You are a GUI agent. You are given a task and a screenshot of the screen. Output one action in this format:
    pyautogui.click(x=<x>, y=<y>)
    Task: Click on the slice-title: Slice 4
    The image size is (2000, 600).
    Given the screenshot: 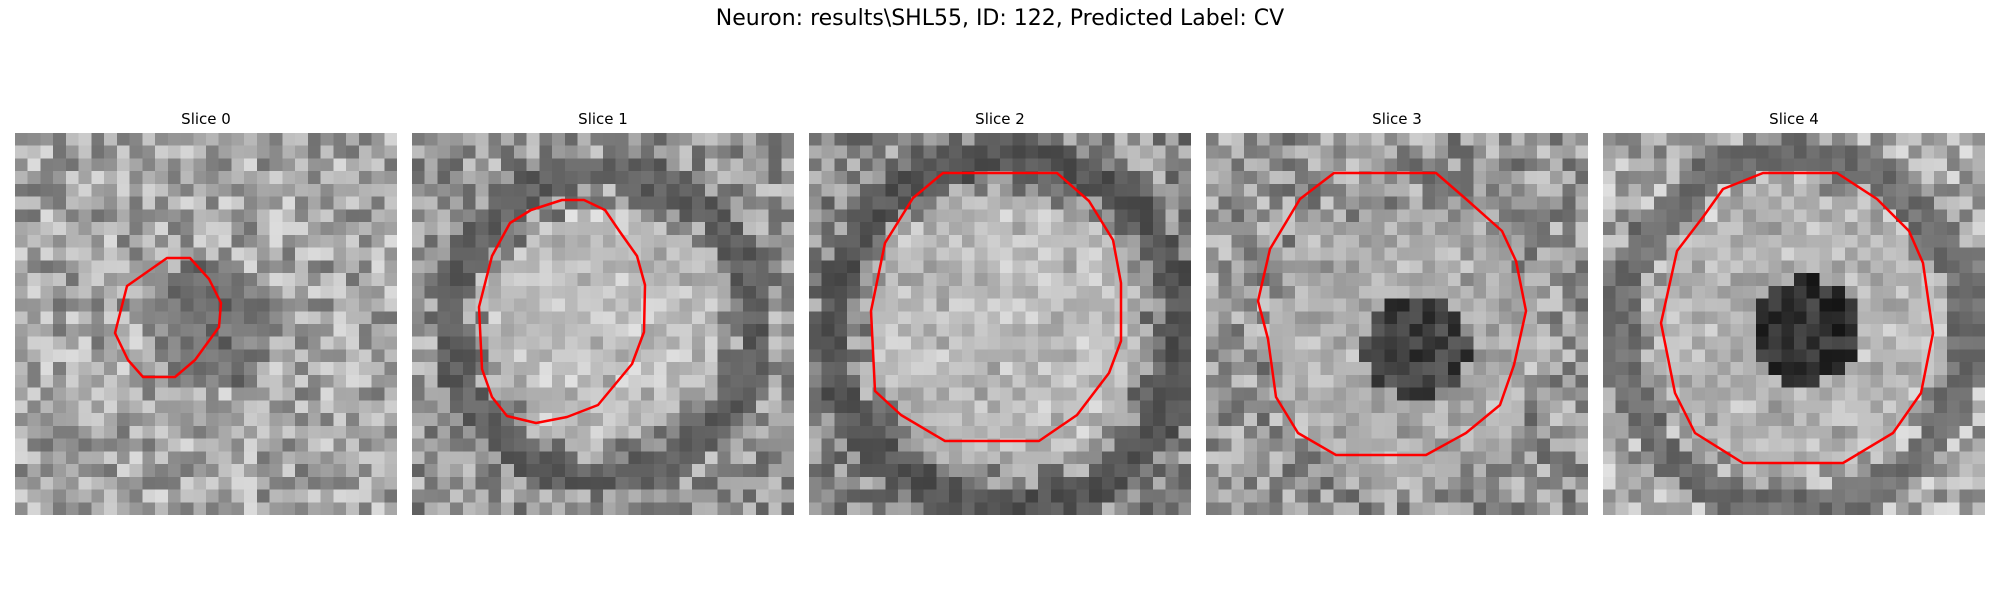 What is the action you would take?
    pyautogui.click(x=1794, y=119)
    